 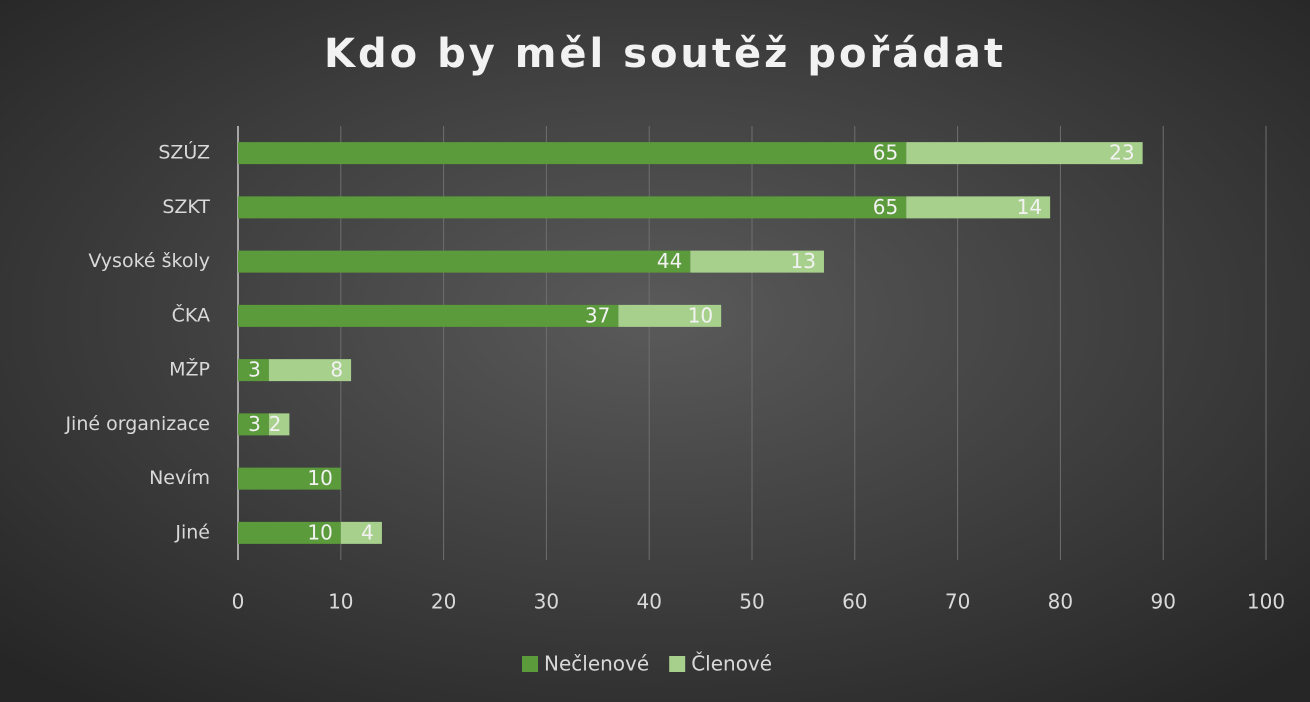 I want to click on x-tick-label: 90, so click(x=1162, y=602).